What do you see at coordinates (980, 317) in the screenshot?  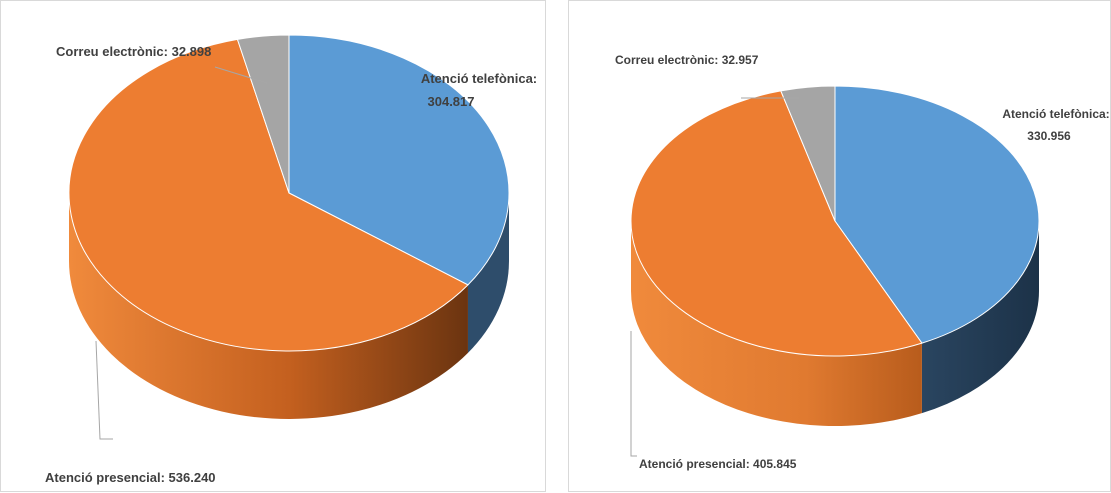 I see `pie-side-phone-right` at bounding box center [980, 317].